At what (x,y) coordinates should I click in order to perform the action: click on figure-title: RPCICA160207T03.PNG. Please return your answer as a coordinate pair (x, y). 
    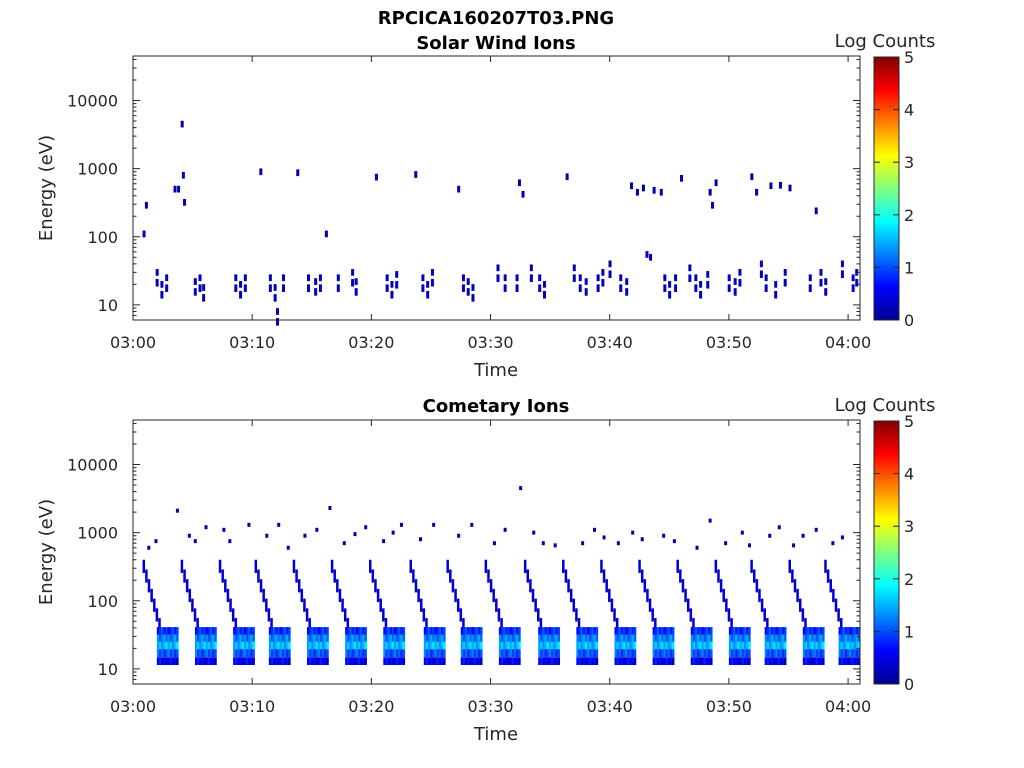
    Looking at the image, I should click on (496, 18).